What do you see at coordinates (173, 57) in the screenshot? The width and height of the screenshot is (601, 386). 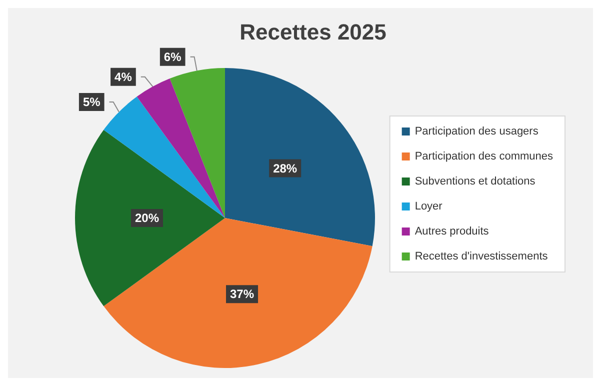 I see `data-label: 6%` at bounding box center [173, 57].